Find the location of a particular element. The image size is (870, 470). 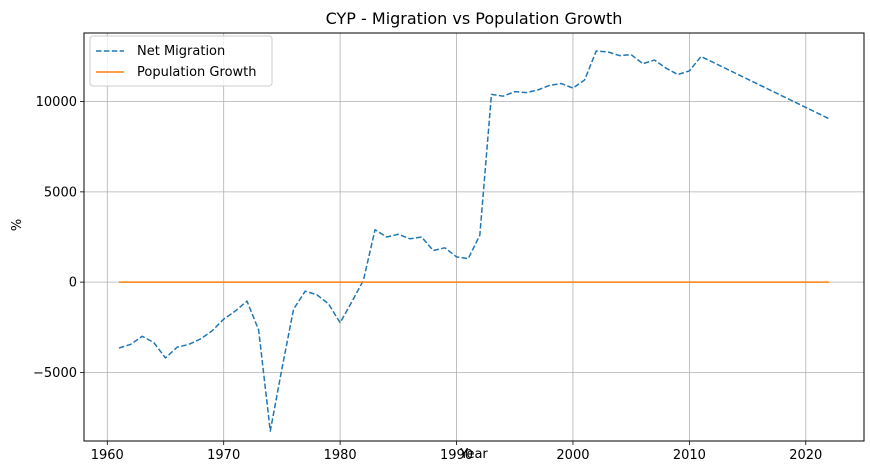

legend-label-net-migration: Net Migration is located at coordinates (181, 51).